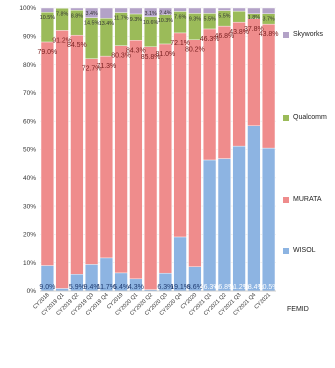 This screenshot has height=368, width=335. What do you see at coordinates (165, 13) in the screenshot?
I see `data-label-skyworks: 2.4%` at bounding box center [165, 13].